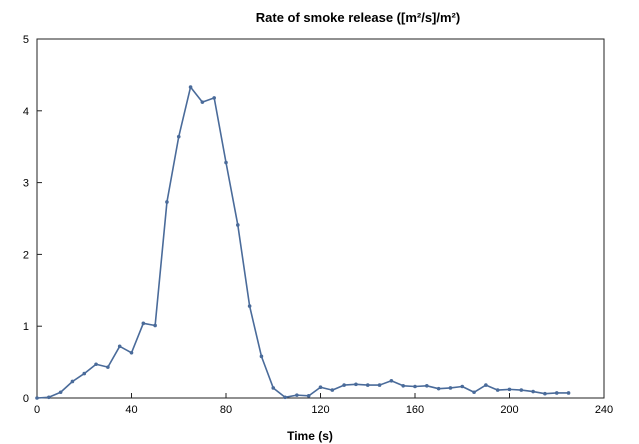  What do you see at coordinates (26, 399) in the screenshot?
I see `y-tick-label: 0` at bounding box center [26, 399].